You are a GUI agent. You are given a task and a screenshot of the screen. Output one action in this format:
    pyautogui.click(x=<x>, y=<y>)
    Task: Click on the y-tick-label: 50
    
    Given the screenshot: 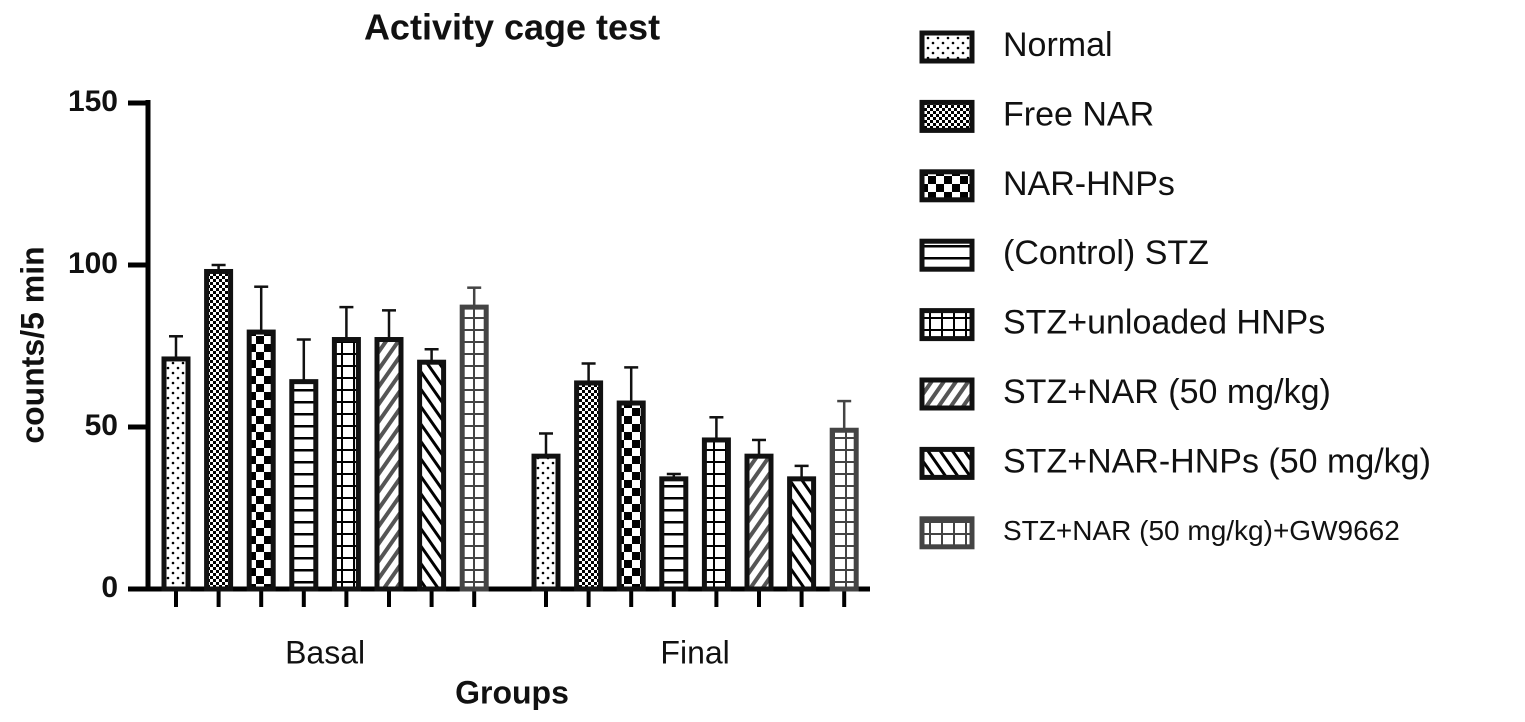 What is the action you would take?
    pyautogui.click(x=101, y=425)
    